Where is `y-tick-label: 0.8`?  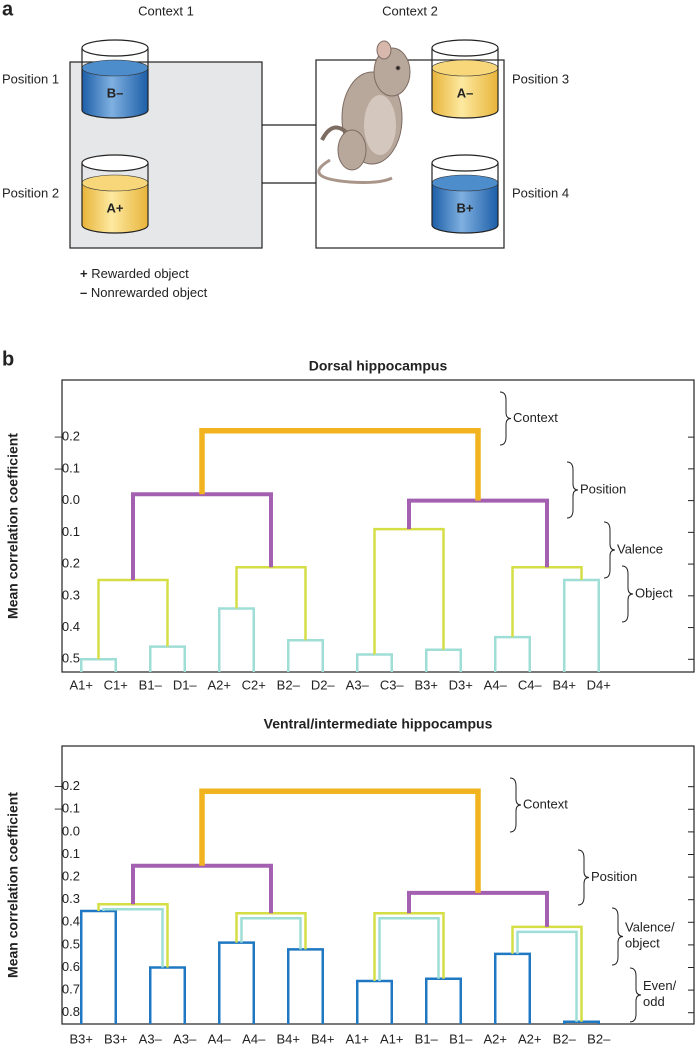
y-tick-label: 0.8 is located at coordinates (71, 1011).